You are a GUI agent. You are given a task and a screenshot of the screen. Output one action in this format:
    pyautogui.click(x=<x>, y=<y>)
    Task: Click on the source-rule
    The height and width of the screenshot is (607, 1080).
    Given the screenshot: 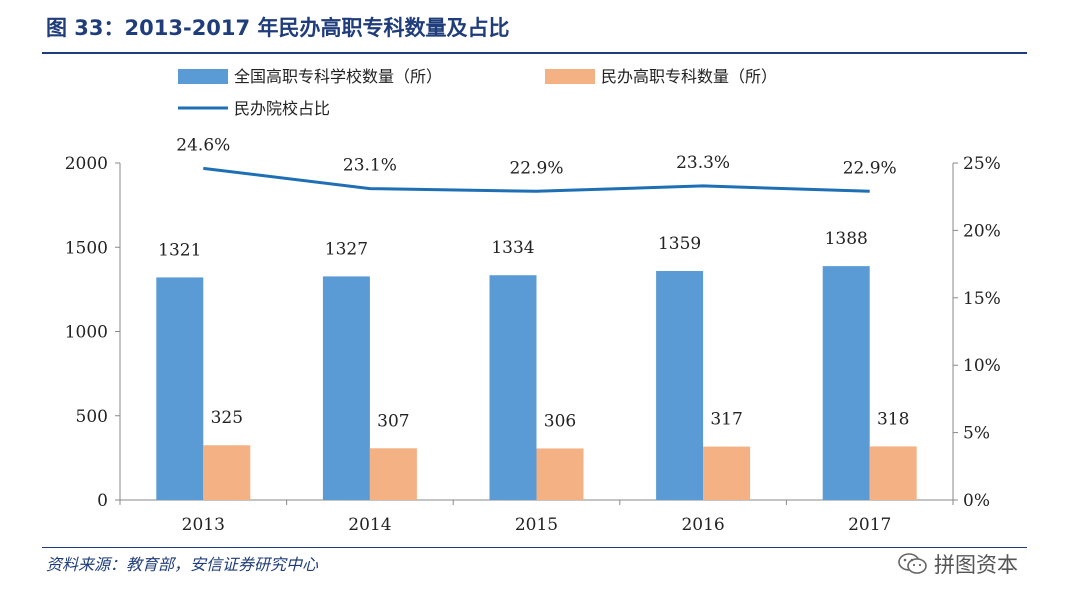 What is the action you would take?
    pyautogui.click(x=534, y=547)
    